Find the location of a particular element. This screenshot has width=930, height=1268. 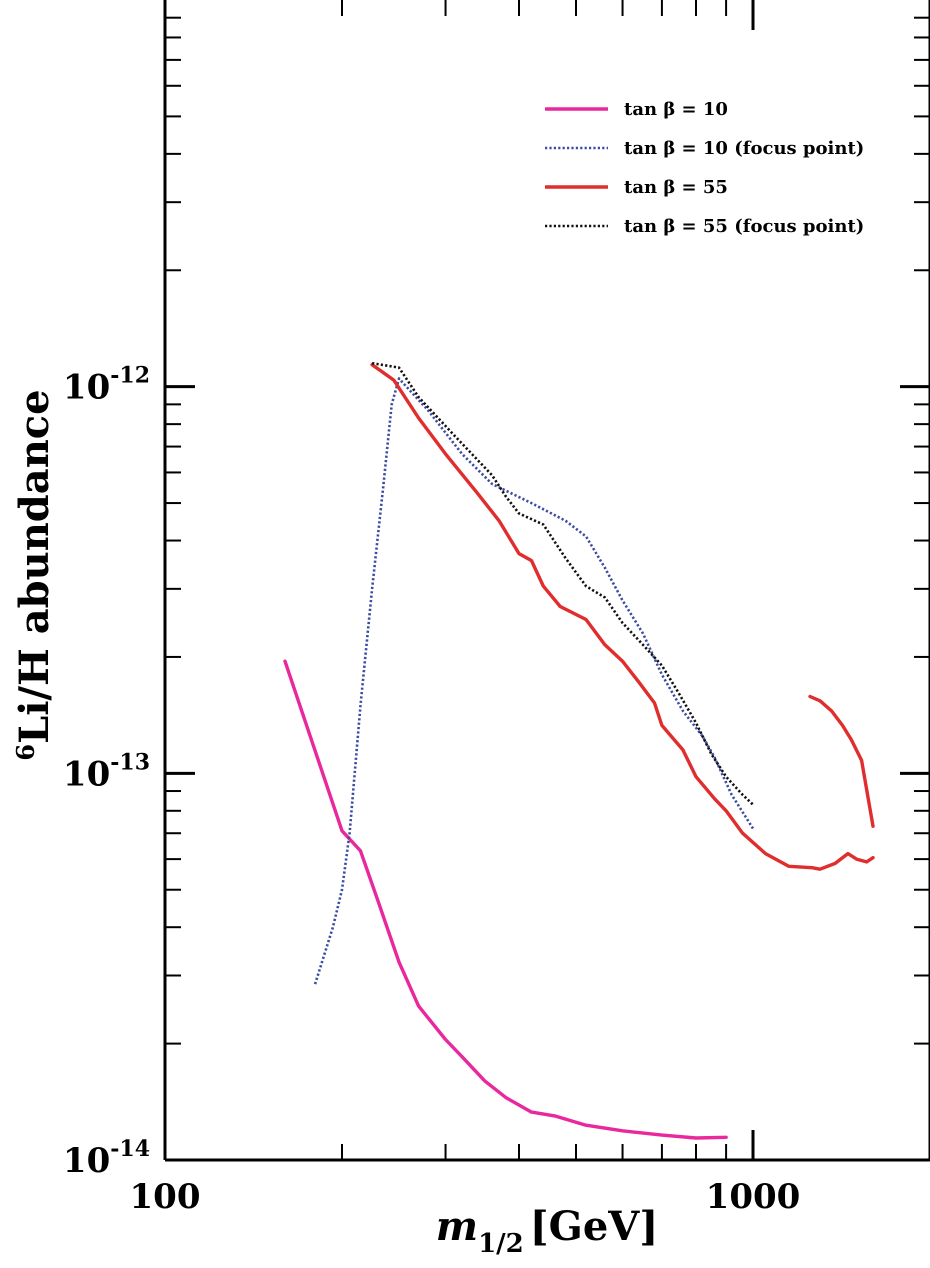

legend-label-2: tan β = 10 (focus point) is located at coordinates (744, 148).